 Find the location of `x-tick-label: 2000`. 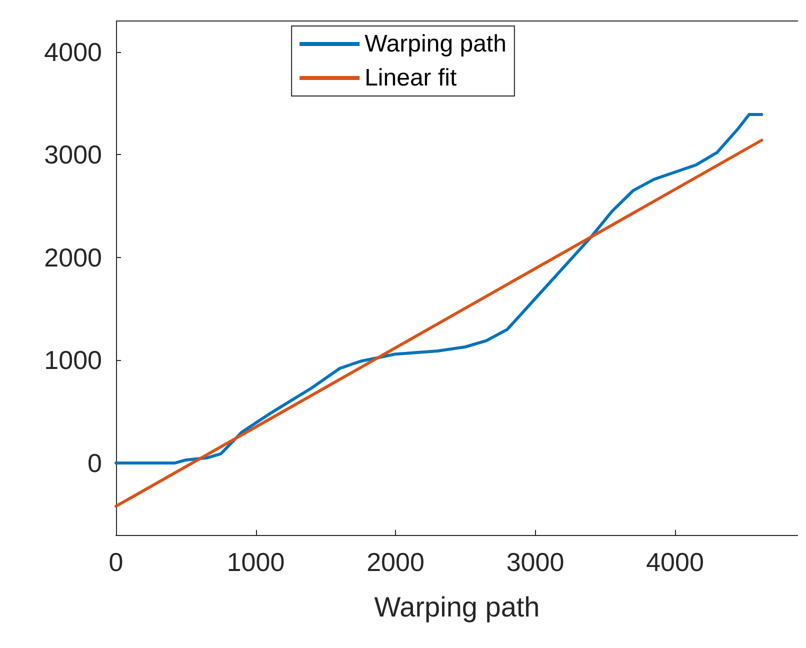

x-tick-label: 2000 is located at coordinates (395, 562).